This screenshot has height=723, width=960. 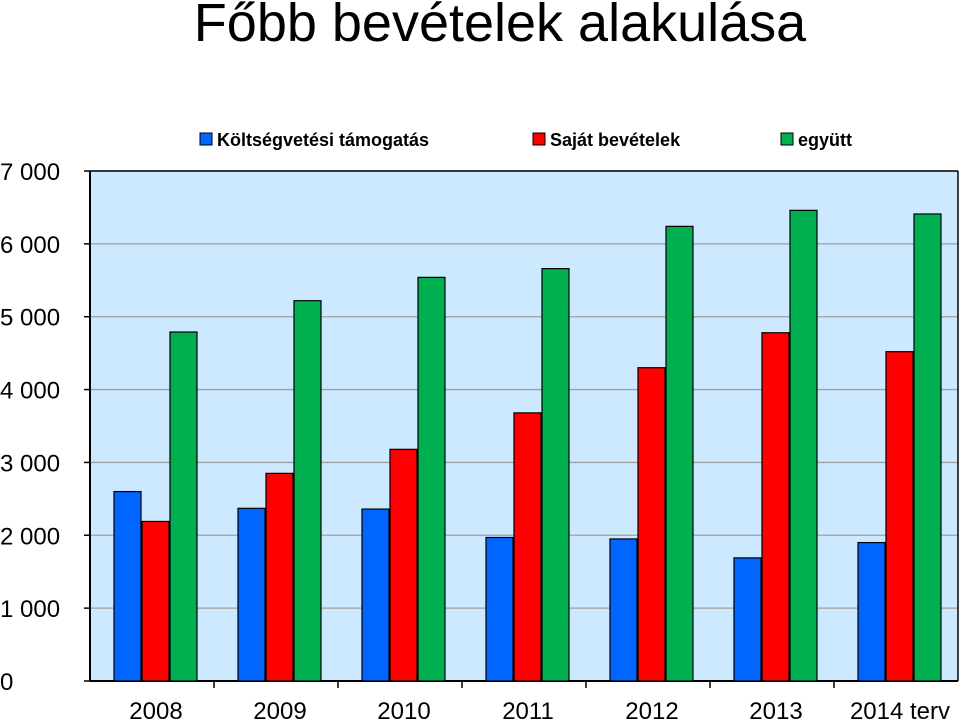 I want to click on y-tick-label: 3 000, so click(x=30, y=463).